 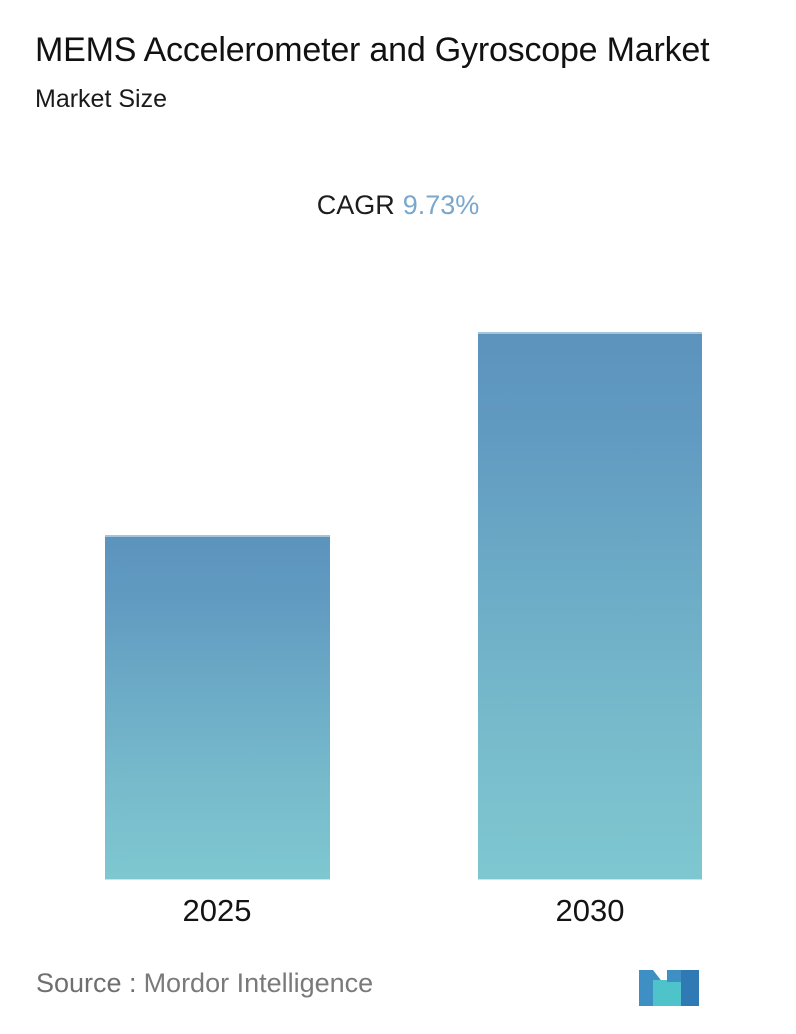 I want to click on bar-2025, so click(x=217, y=707).